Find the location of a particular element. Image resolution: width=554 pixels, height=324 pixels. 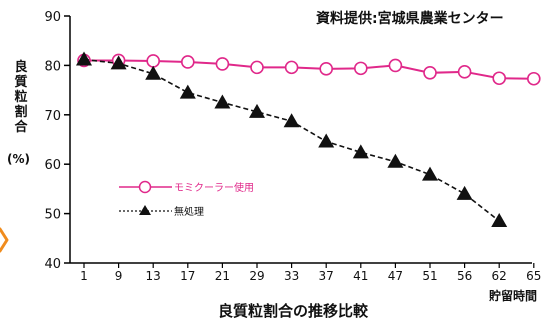

x-tick-label: 47 is located at coordinates (395, 276).